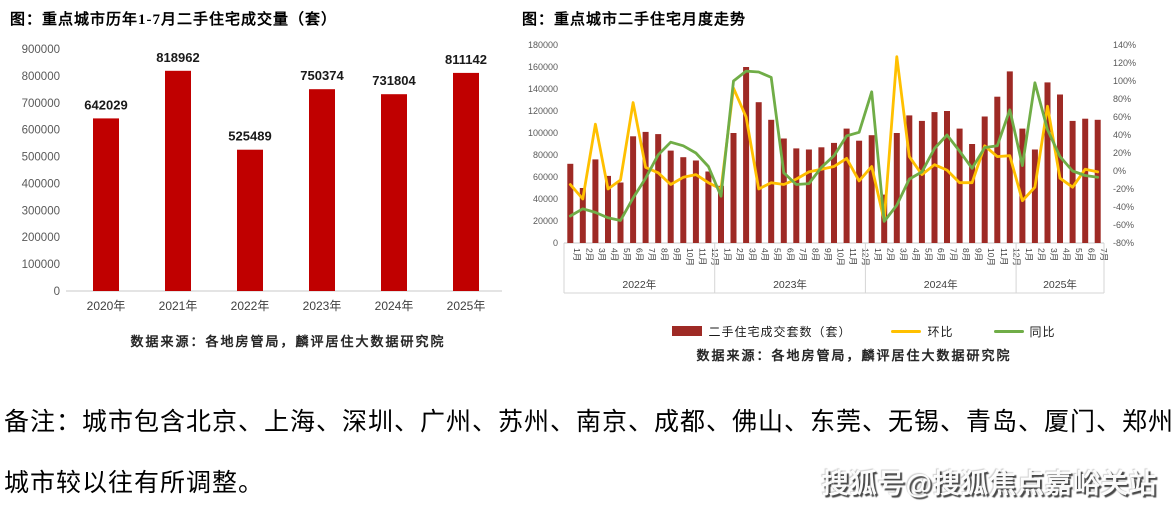  Describe the element at coordinates (906, 331) in the screenshot. I see `legend-mom-line-swatch` at that location.